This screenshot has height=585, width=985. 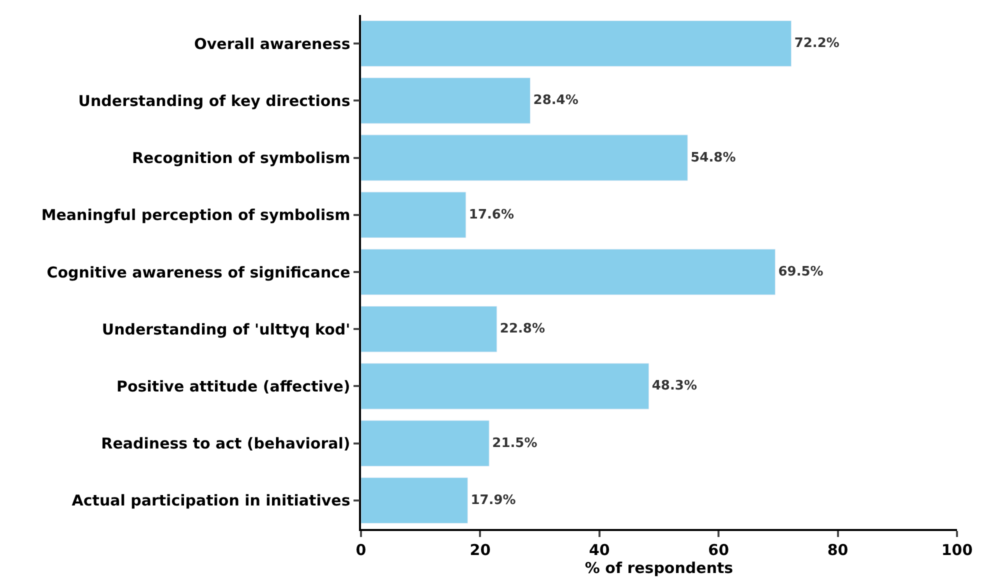 What do you see at coordinates (659, 567) in the screenshot?
I see `x-axis-title: % of respondents` at bounding box center [659, 567].